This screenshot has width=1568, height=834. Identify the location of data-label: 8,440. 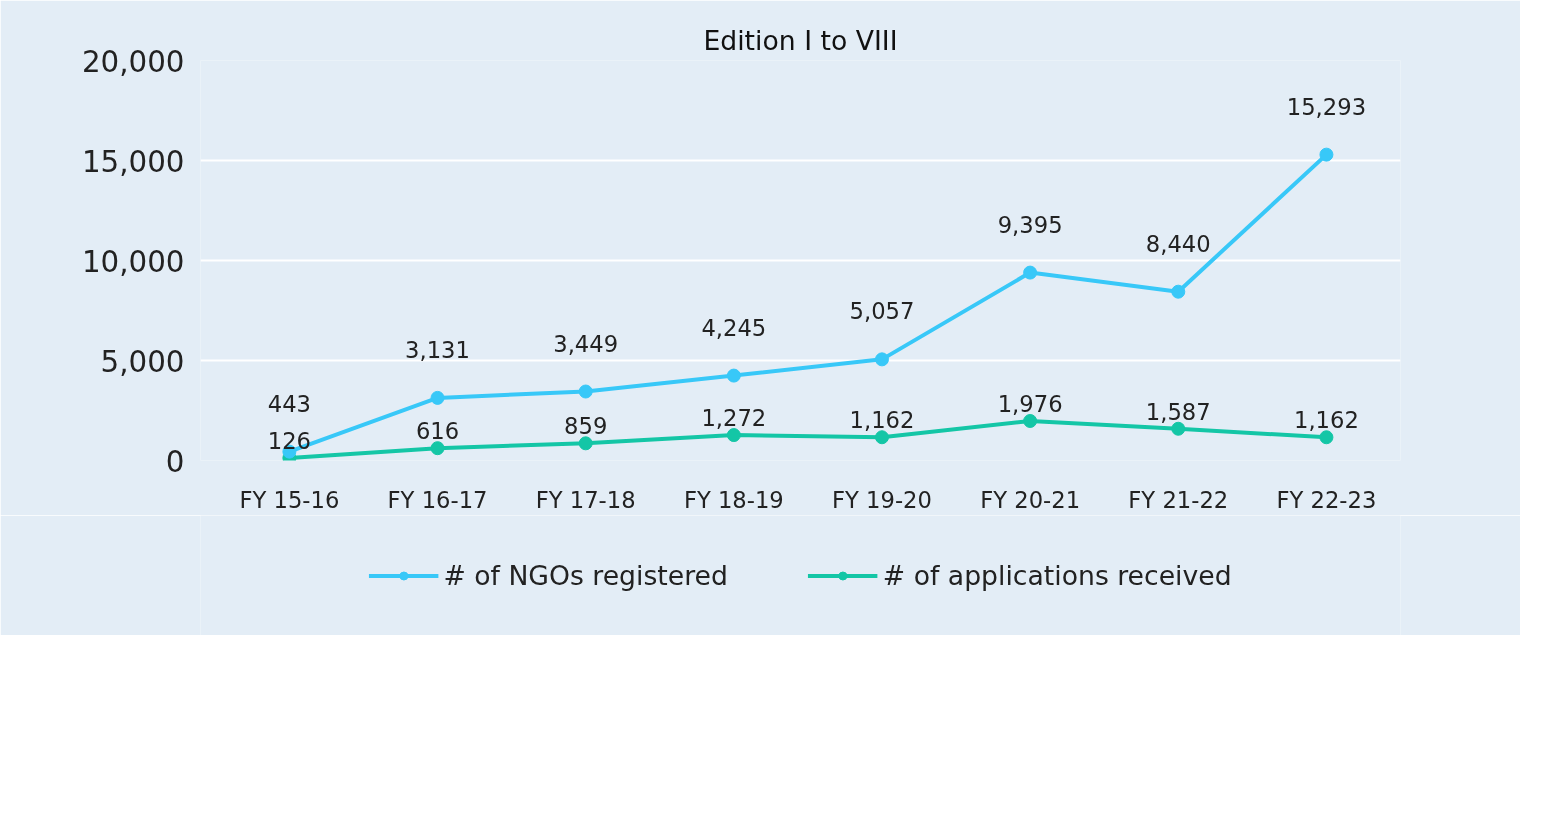
(1178, 243).